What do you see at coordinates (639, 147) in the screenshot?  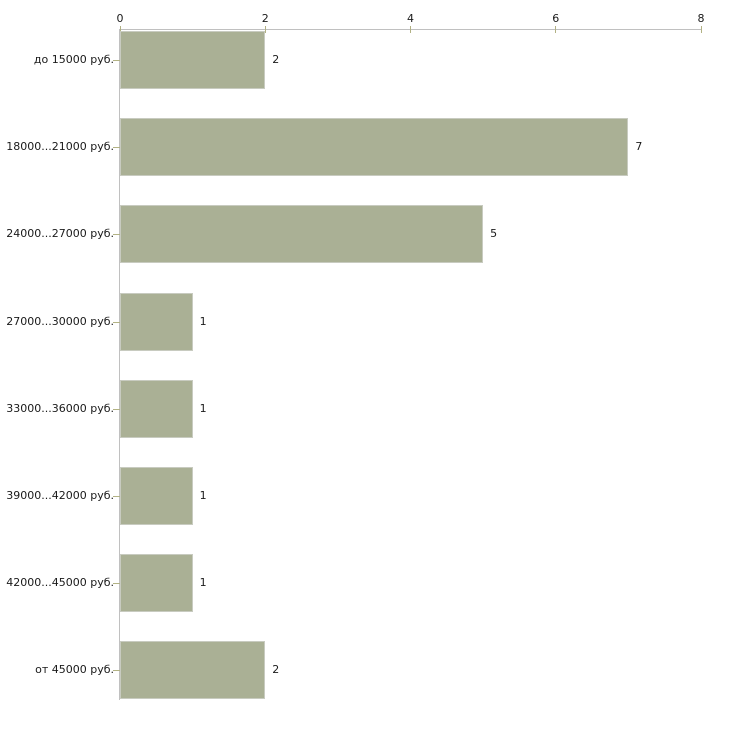 I see `value-label: 7` at bounding box center [639, 147].